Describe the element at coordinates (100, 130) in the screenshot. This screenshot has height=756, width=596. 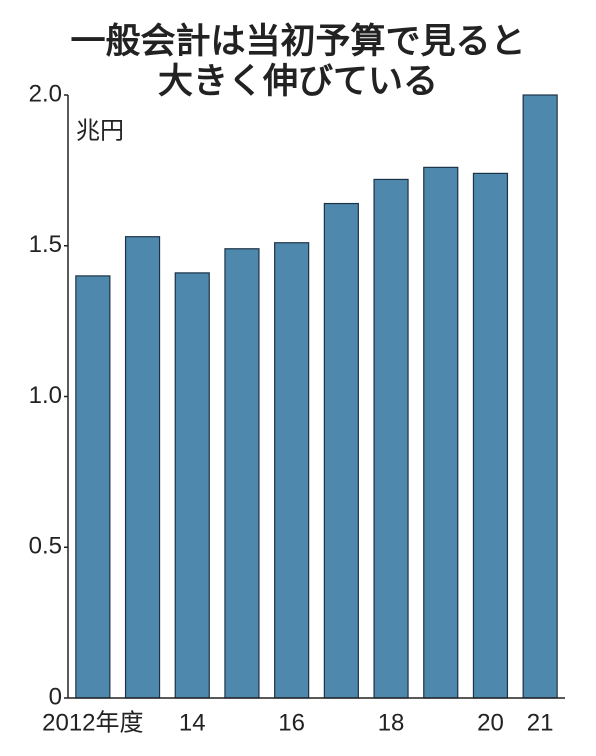
I see `unit-label: 兆円` at that location.